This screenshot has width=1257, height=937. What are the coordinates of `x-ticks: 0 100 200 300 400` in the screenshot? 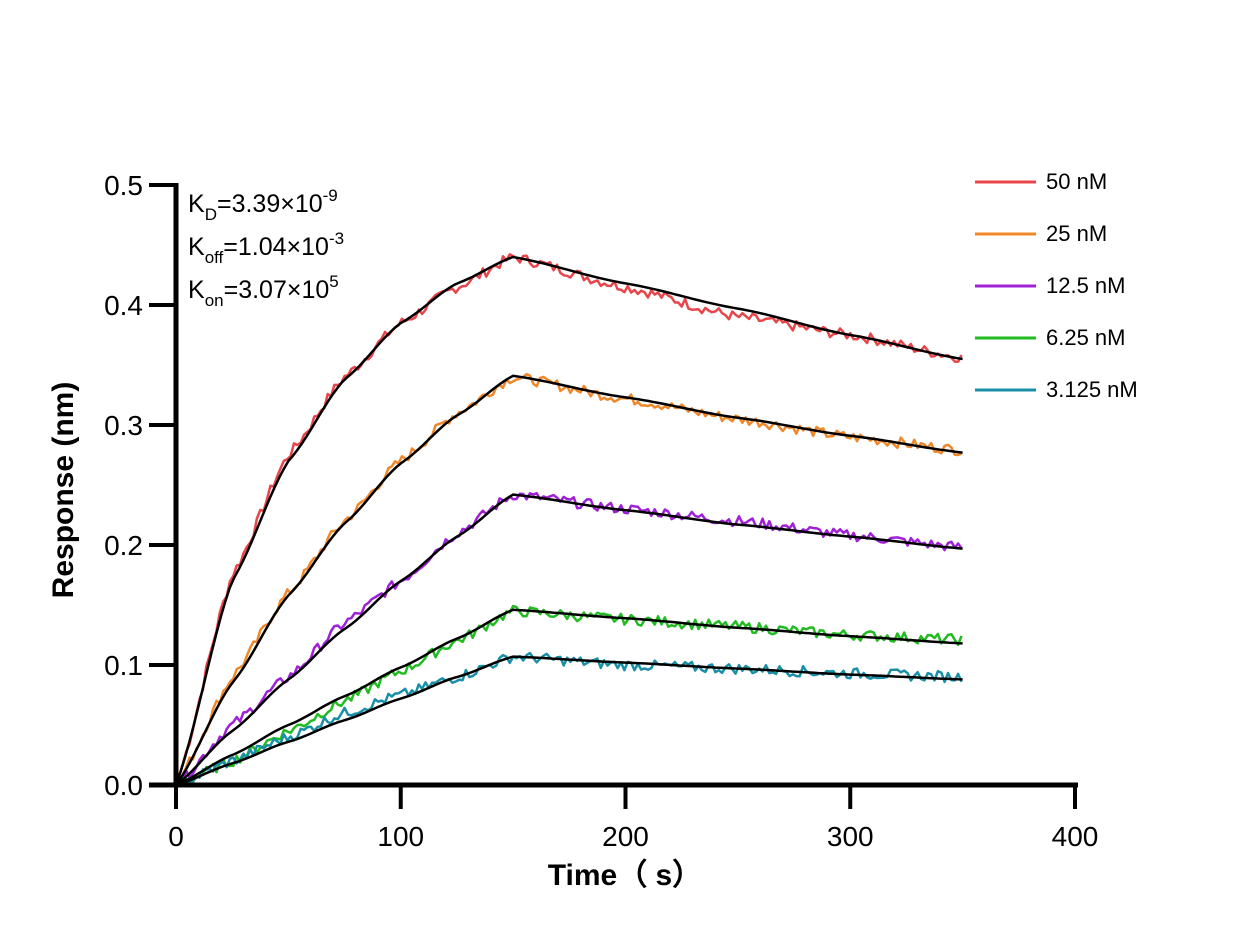 It's located at (633, 818).